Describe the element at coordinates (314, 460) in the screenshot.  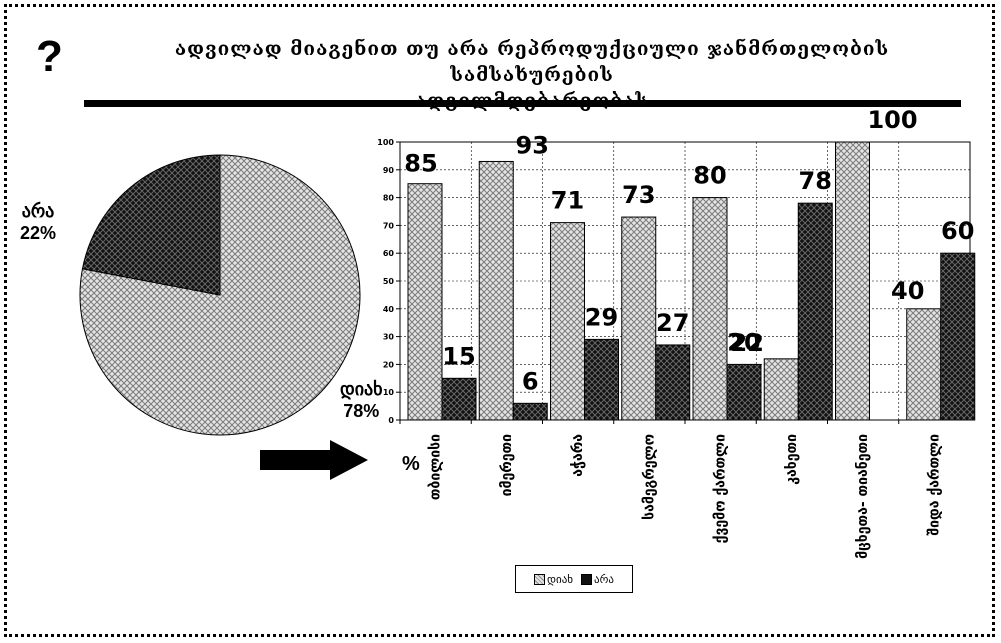
I see `right-arrow-icon` at that location.